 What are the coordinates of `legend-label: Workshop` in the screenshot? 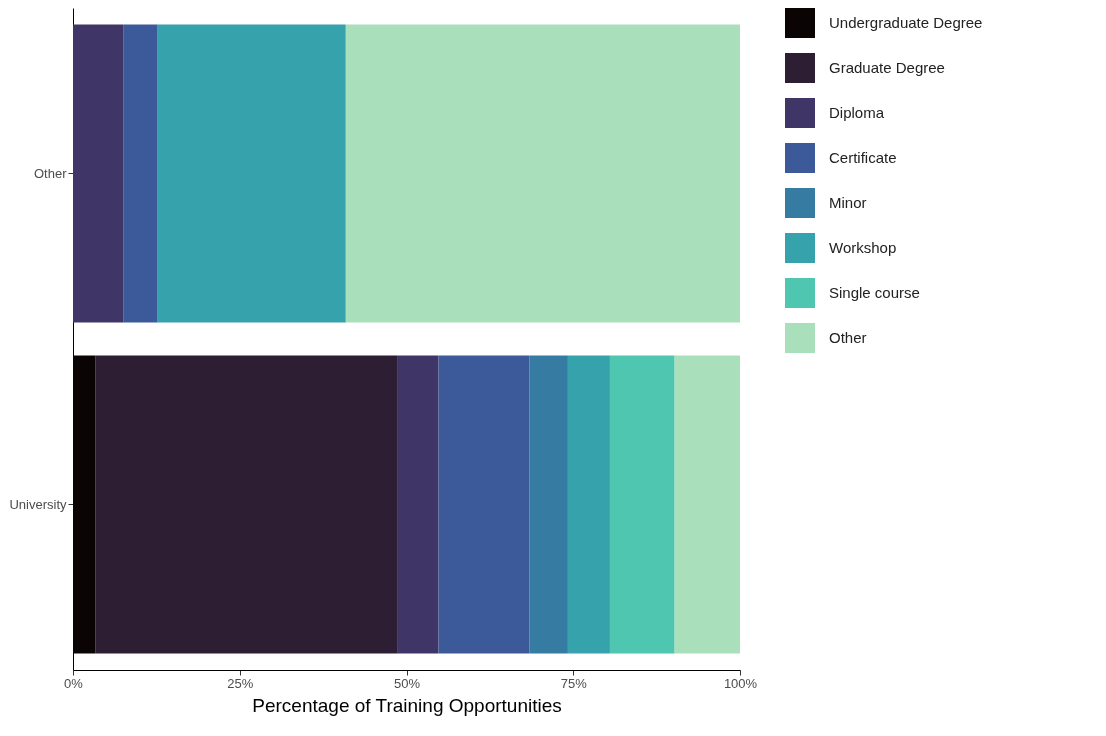 It's located at (863, 247).